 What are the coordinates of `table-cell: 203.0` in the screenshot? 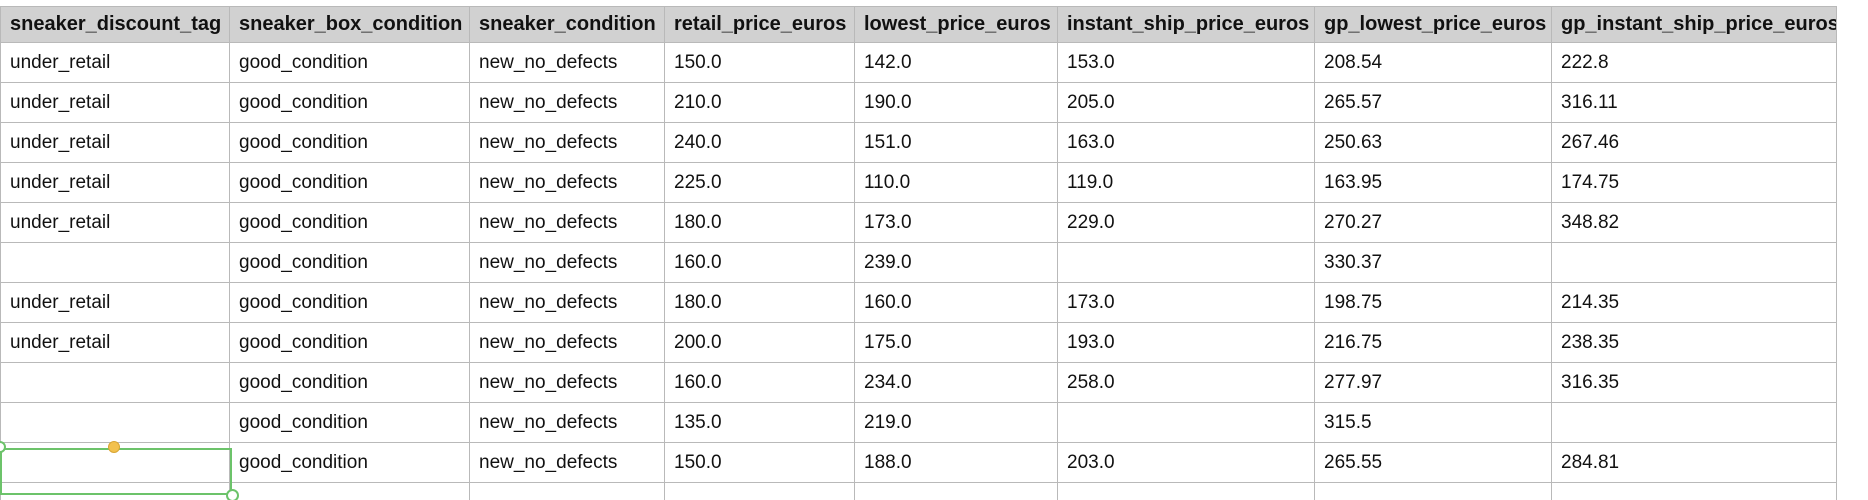 It's located at (1186, 462).